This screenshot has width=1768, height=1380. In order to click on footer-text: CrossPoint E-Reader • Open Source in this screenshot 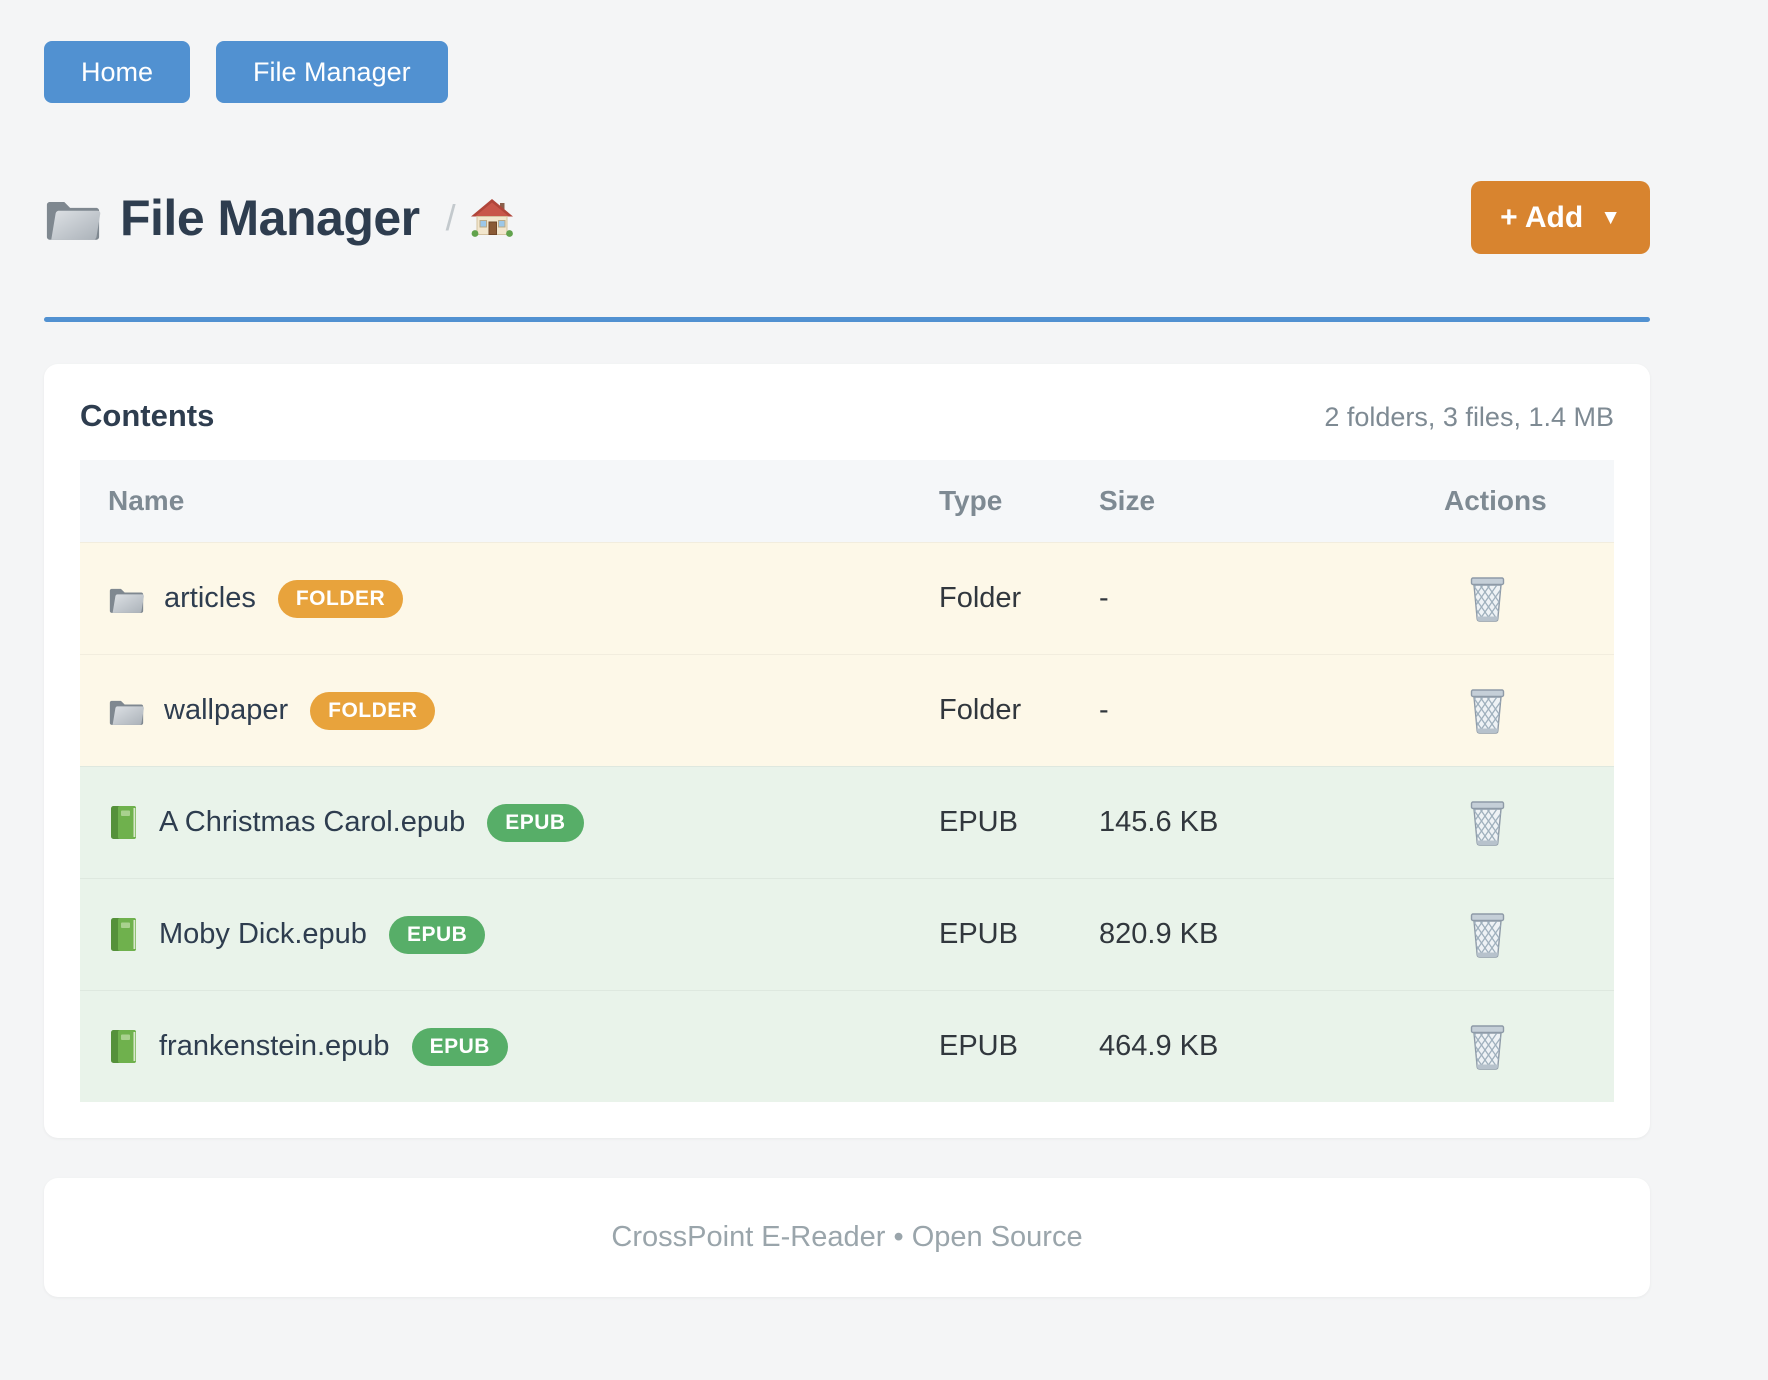, I will do `click(847, 1237)`.